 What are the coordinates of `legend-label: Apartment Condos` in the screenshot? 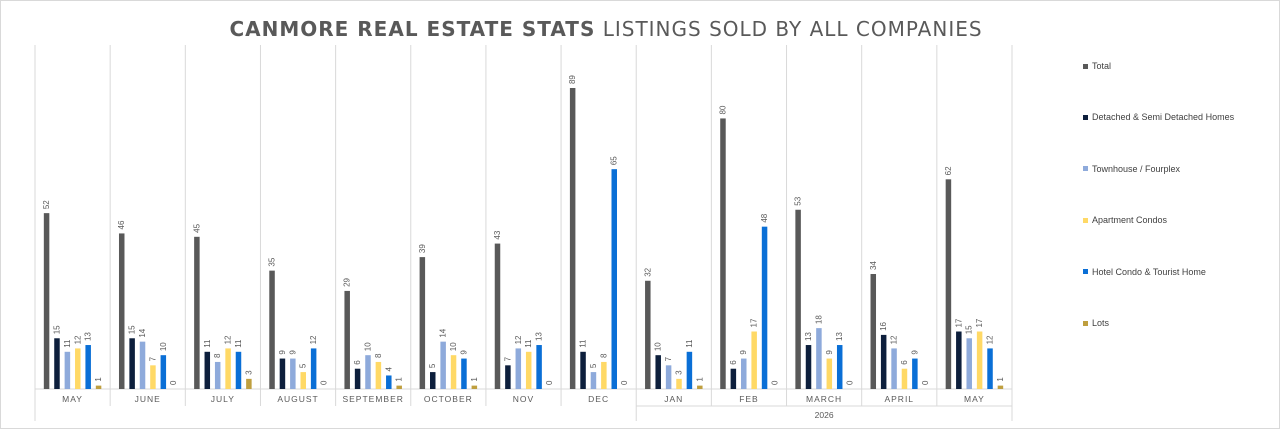 It's located at (1129, 220).